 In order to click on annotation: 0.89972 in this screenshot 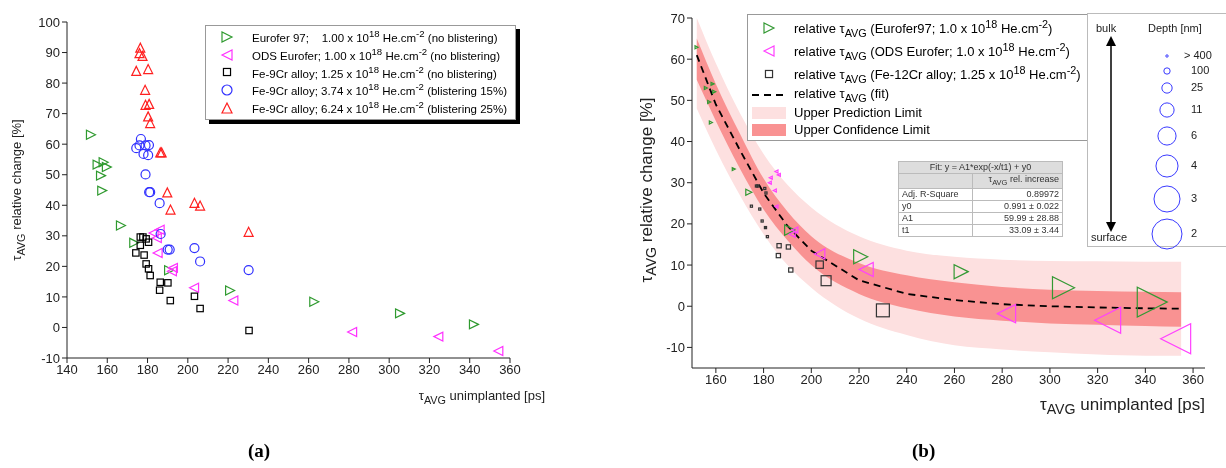, I will do `click(1042, 193)`.